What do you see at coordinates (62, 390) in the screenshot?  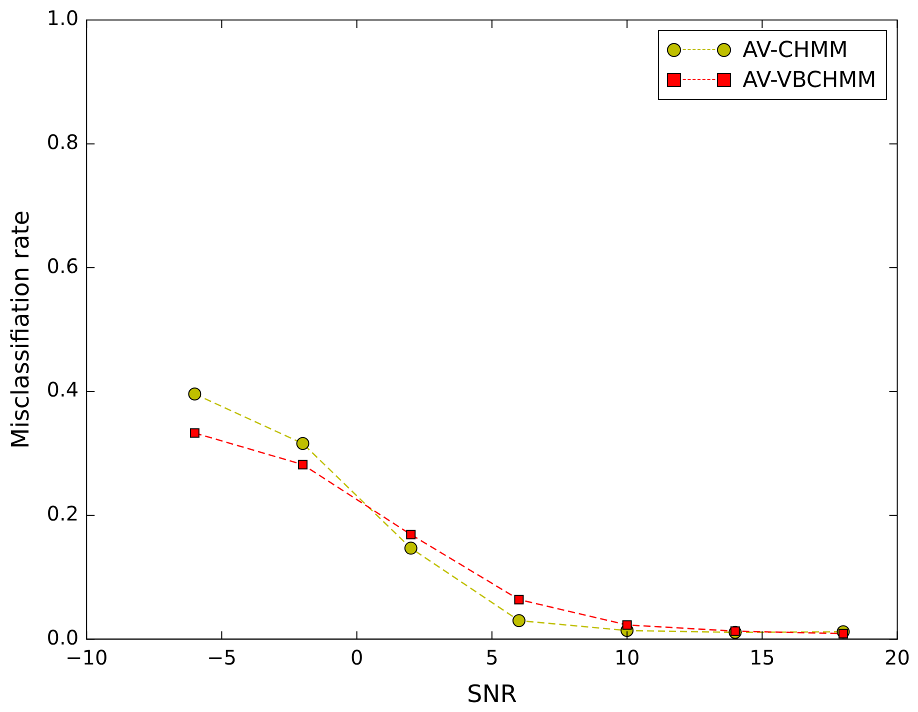 I see `y-tick-label: 0.4` at bounding box center [62, 390].